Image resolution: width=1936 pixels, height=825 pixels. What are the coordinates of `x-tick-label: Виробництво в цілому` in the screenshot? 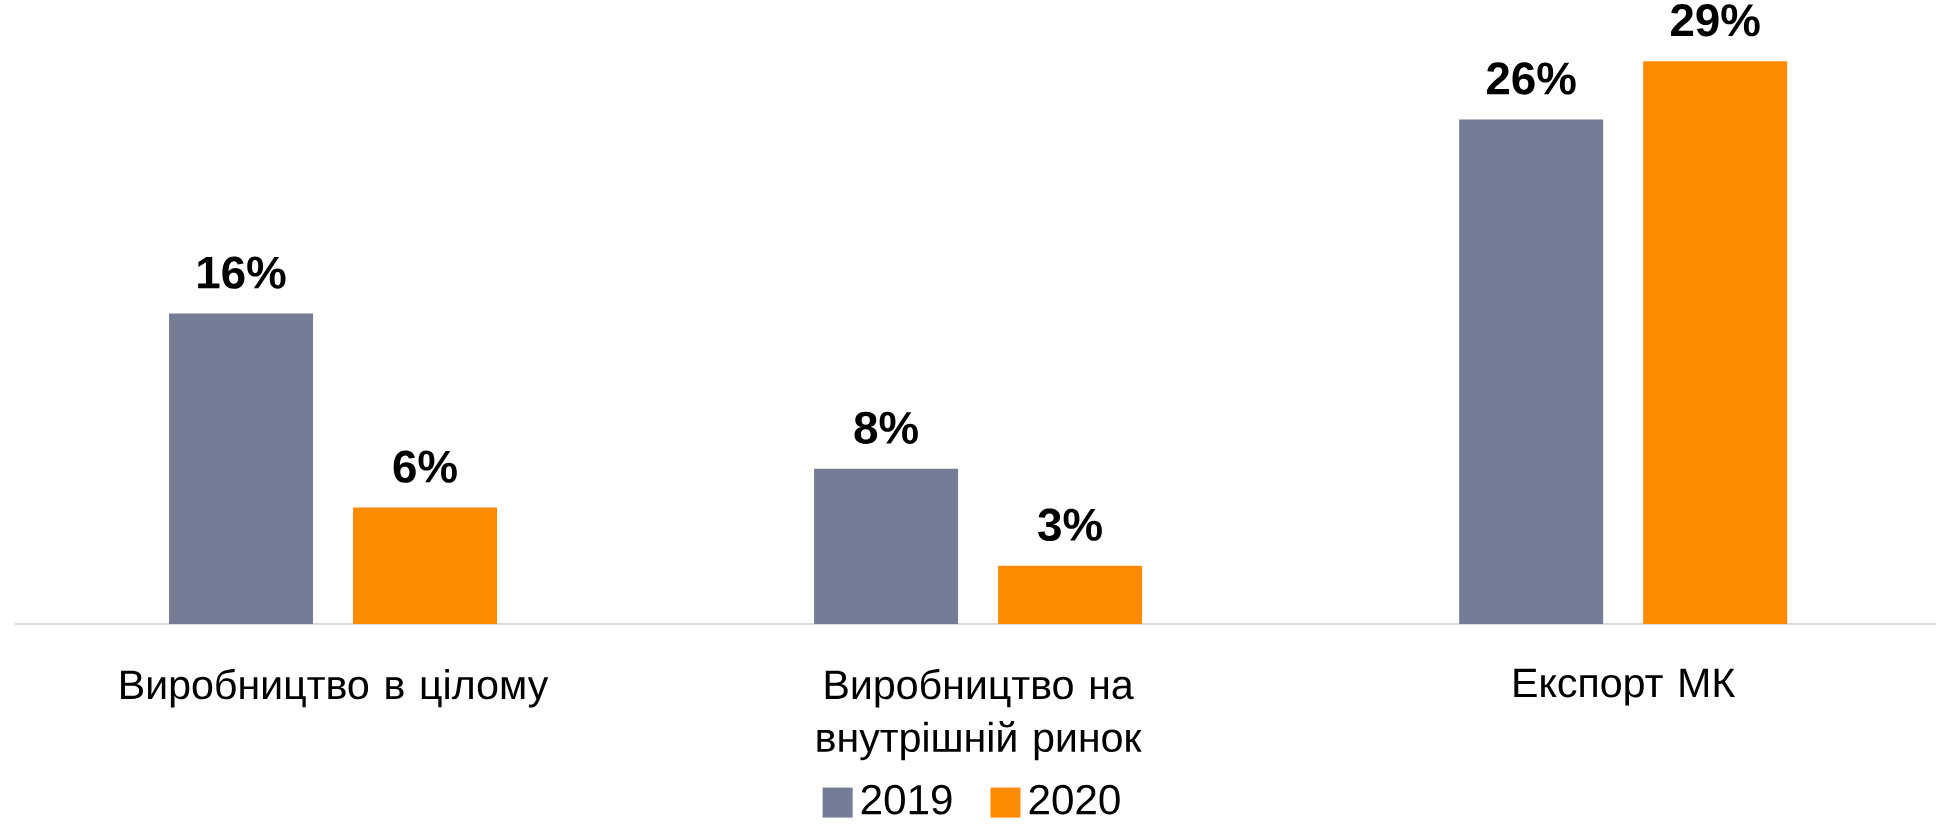 It's located at (335, 688).